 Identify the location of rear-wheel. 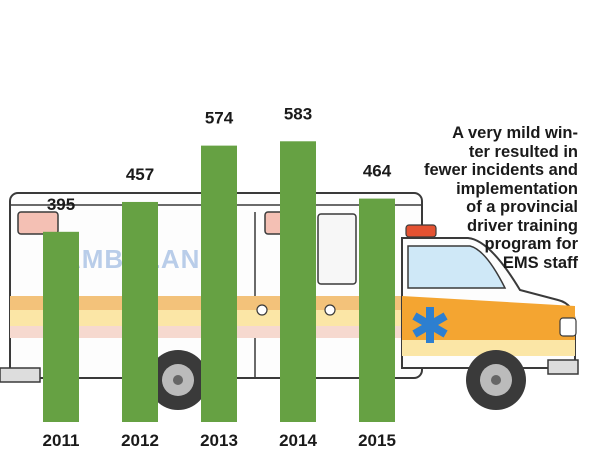
(178, 380).